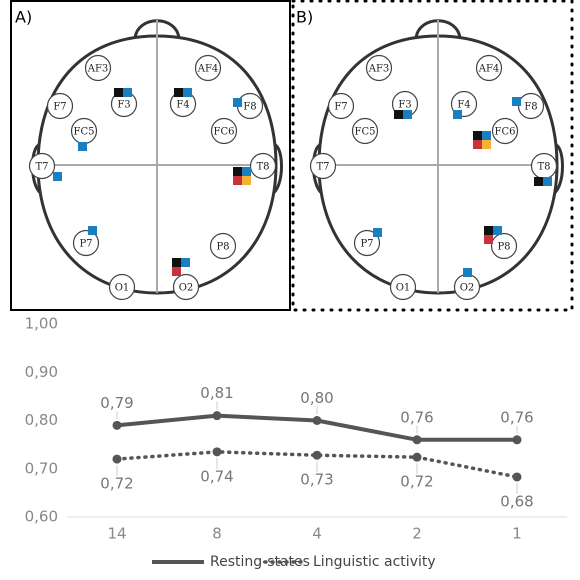  I want to click on value-label: 0,74, so click(216, 476).